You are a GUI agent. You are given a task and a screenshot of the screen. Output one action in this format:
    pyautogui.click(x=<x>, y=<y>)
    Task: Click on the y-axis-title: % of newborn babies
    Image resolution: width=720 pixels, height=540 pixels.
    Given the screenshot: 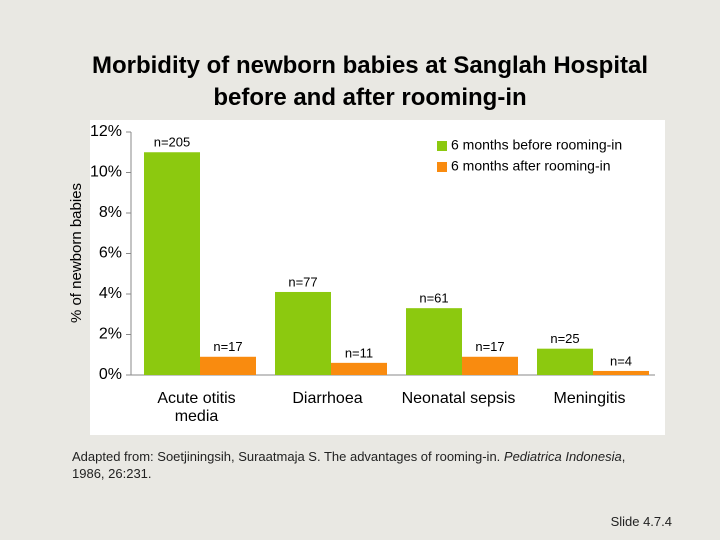 What is the action you would take?
    pyautogui.click(x=76, y=253)
    